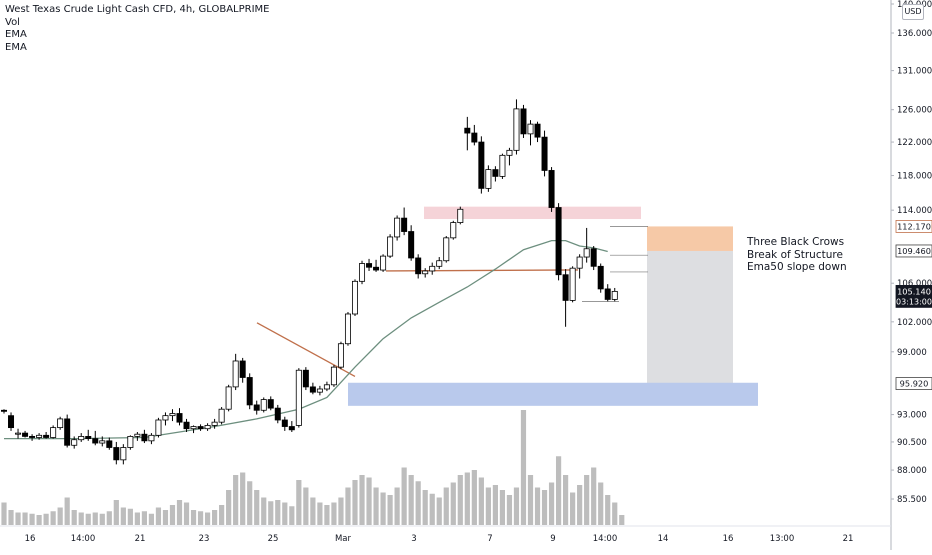 This screenshot has height=555, width=932. What do you see at coordinates (797, 267) in the screenshot?
I see `annotation-line: Ema50 slope down` at bounding box center [797, 267].